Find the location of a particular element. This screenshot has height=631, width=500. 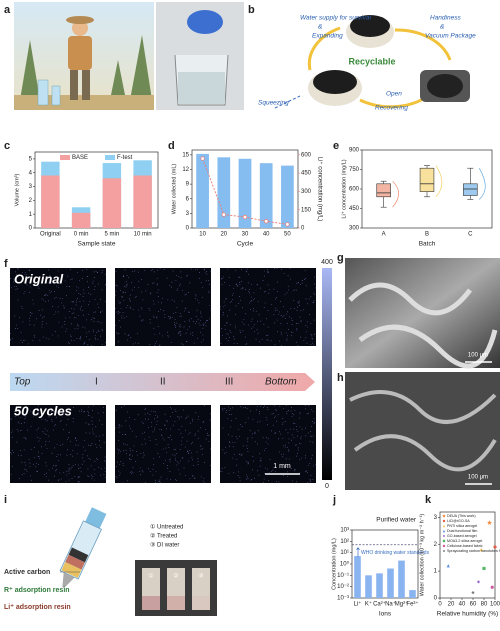

legend-label: DEUA (This work) is located at coordinates (461, 516).